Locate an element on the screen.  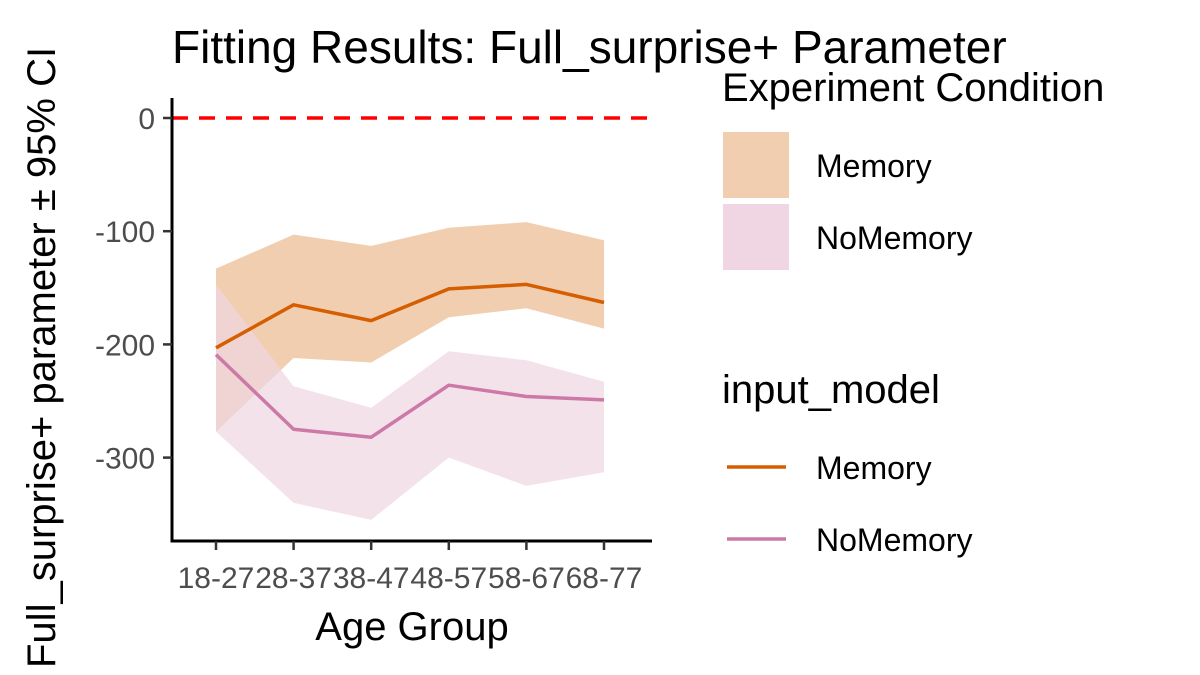
x-tick-label: 58-67 is located at coordinates (526, 578).